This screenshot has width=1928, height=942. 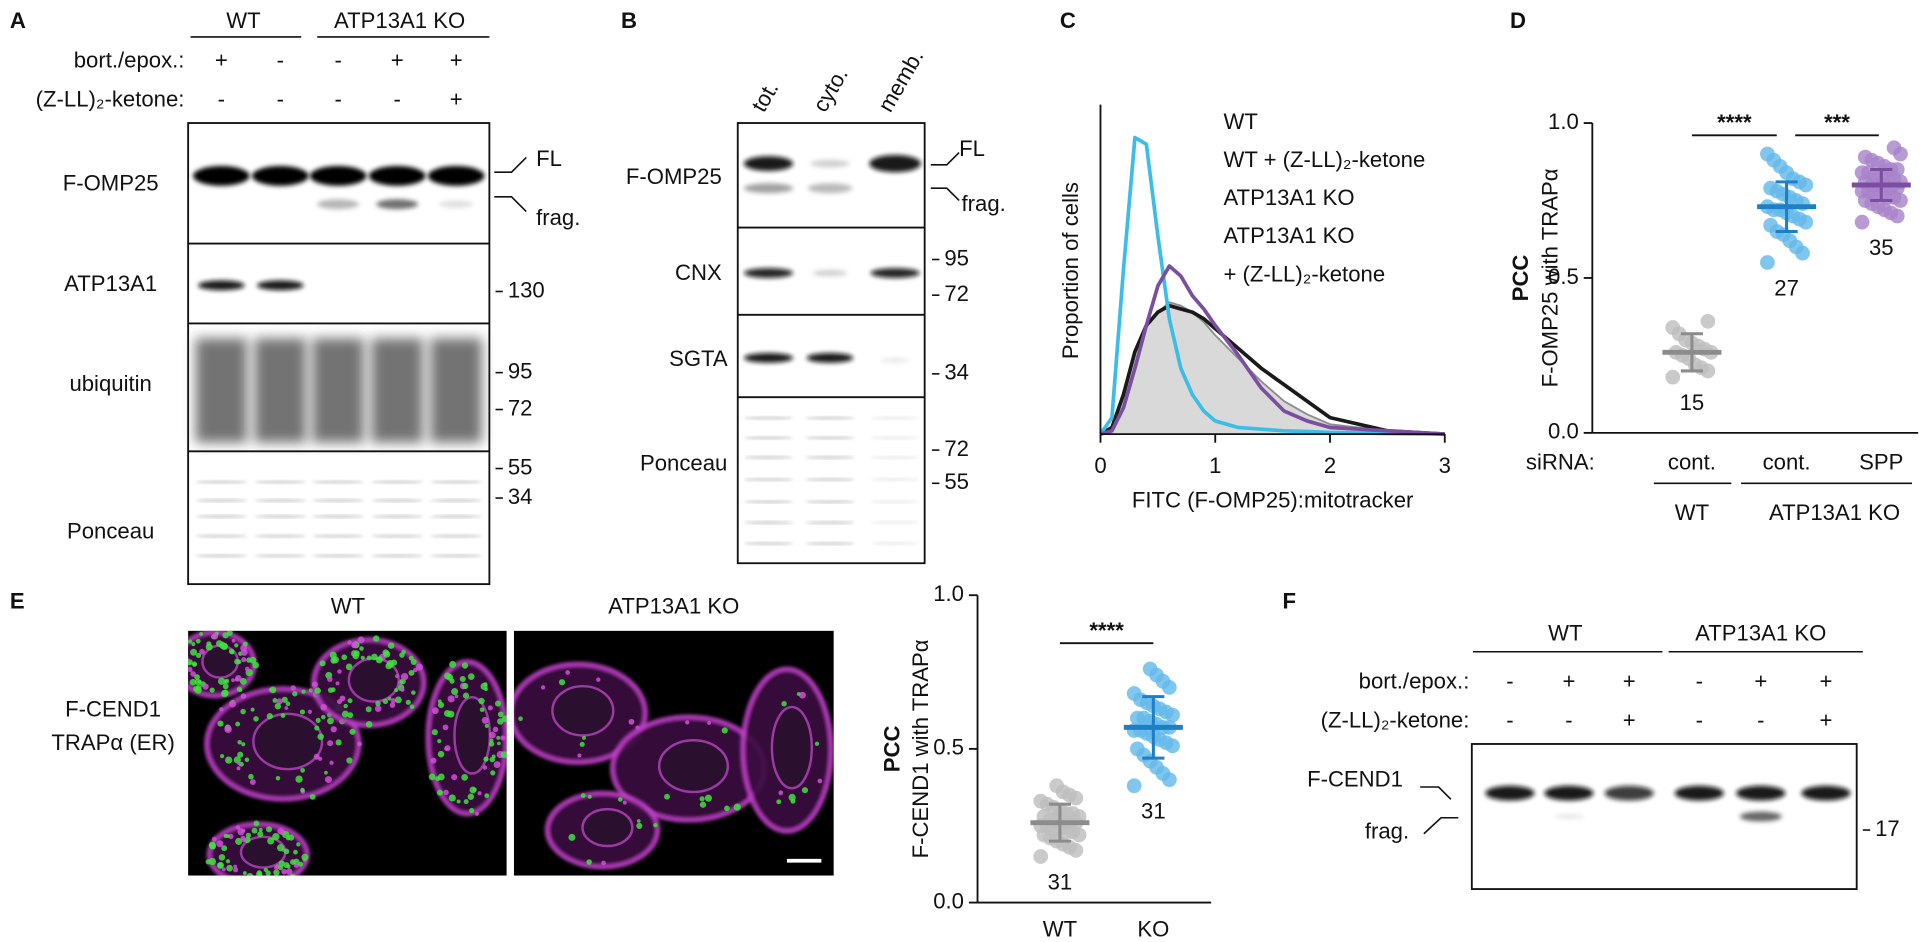 I want to click on cells-ko, so click(x=673, y=765).